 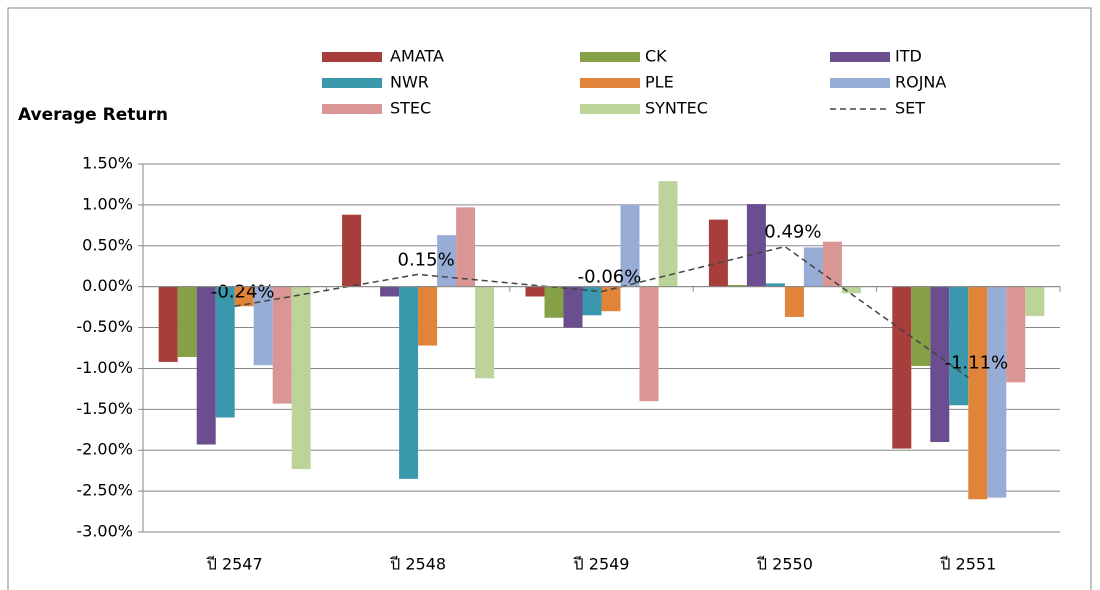 What do you see at coordinates (93, 115) in the screenshot?
I see `y-axis-title: Average Return` at bounding box center [93, 115].